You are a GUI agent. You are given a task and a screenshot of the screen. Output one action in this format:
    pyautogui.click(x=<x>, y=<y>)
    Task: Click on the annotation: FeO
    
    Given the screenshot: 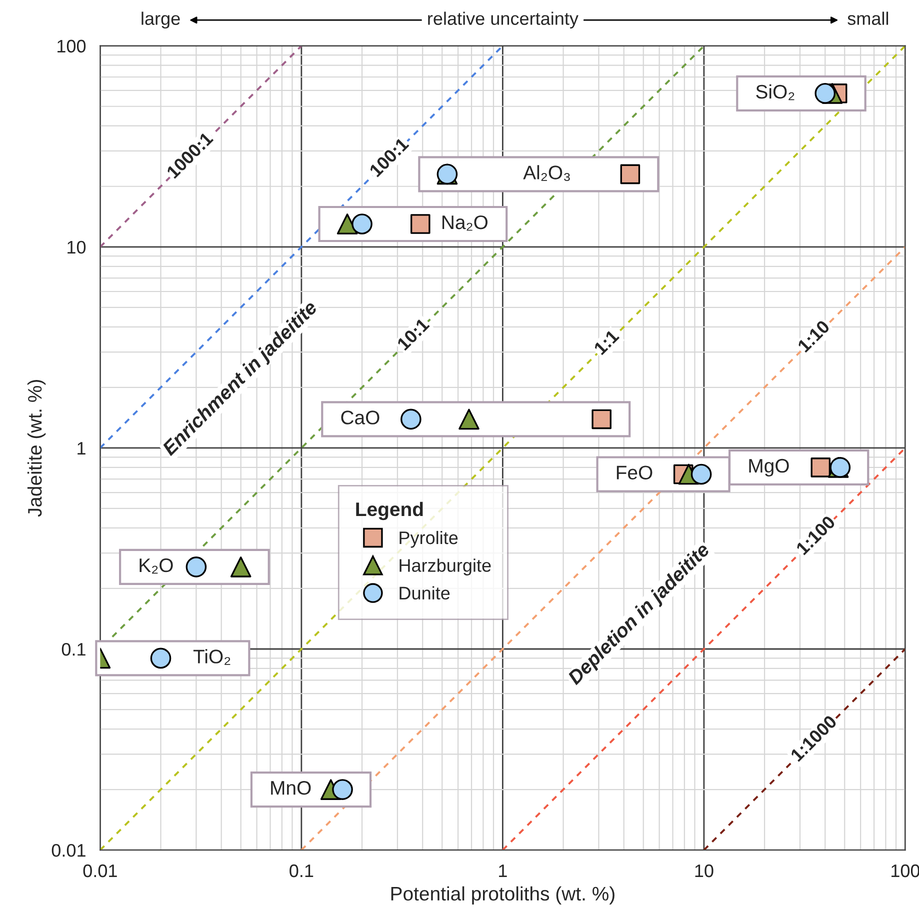 What is the action you would take?
    pyautogui.click(x=634, y=473)
    